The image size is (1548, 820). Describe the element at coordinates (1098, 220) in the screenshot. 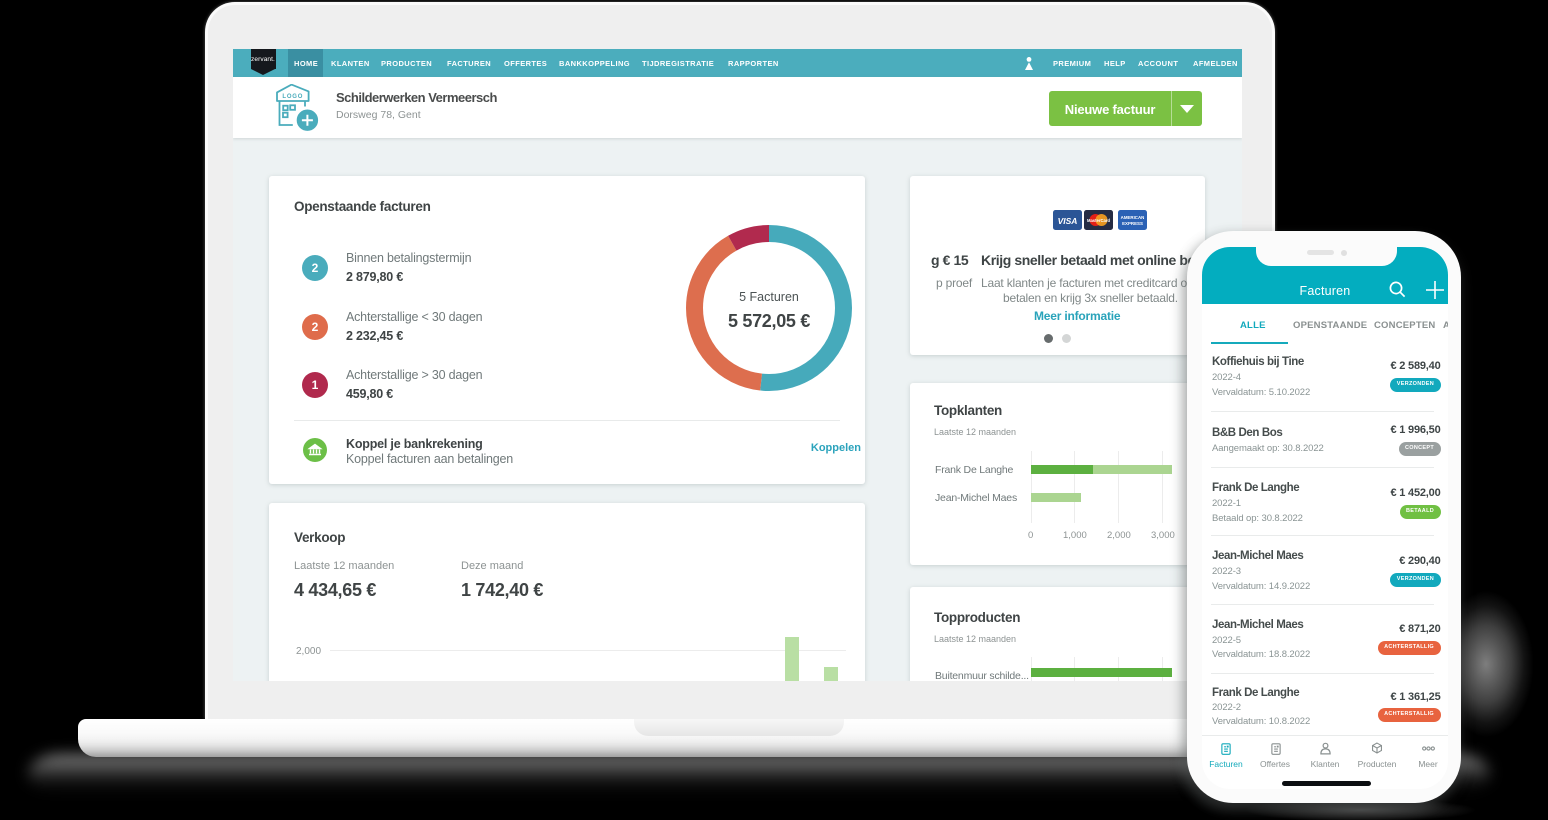

I see `svg-text: MasterCard` at that location.